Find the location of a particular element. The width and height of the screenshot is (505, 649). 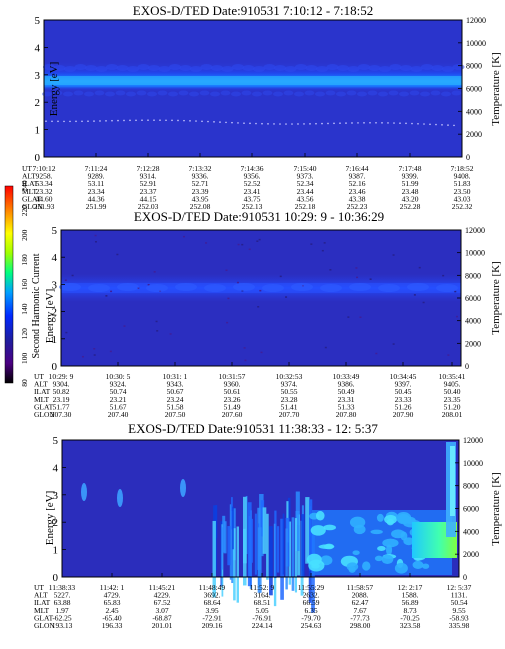

table-cell: 11:58:57 is located at coordinates (360, 587).